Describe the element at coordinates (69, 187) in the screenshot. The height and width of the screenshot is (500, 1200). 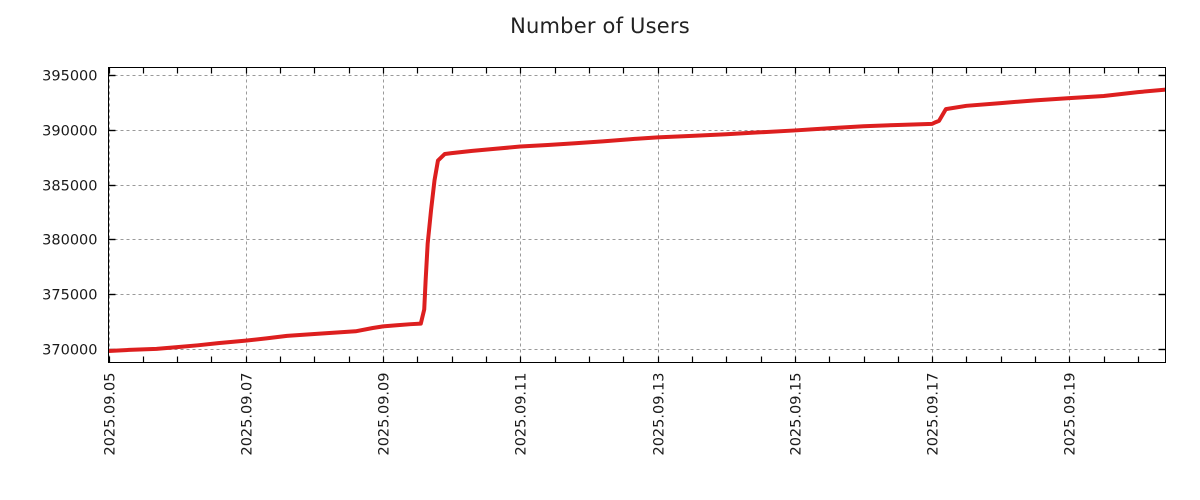
I see `y-axis-tick-label: 385000` at that location.